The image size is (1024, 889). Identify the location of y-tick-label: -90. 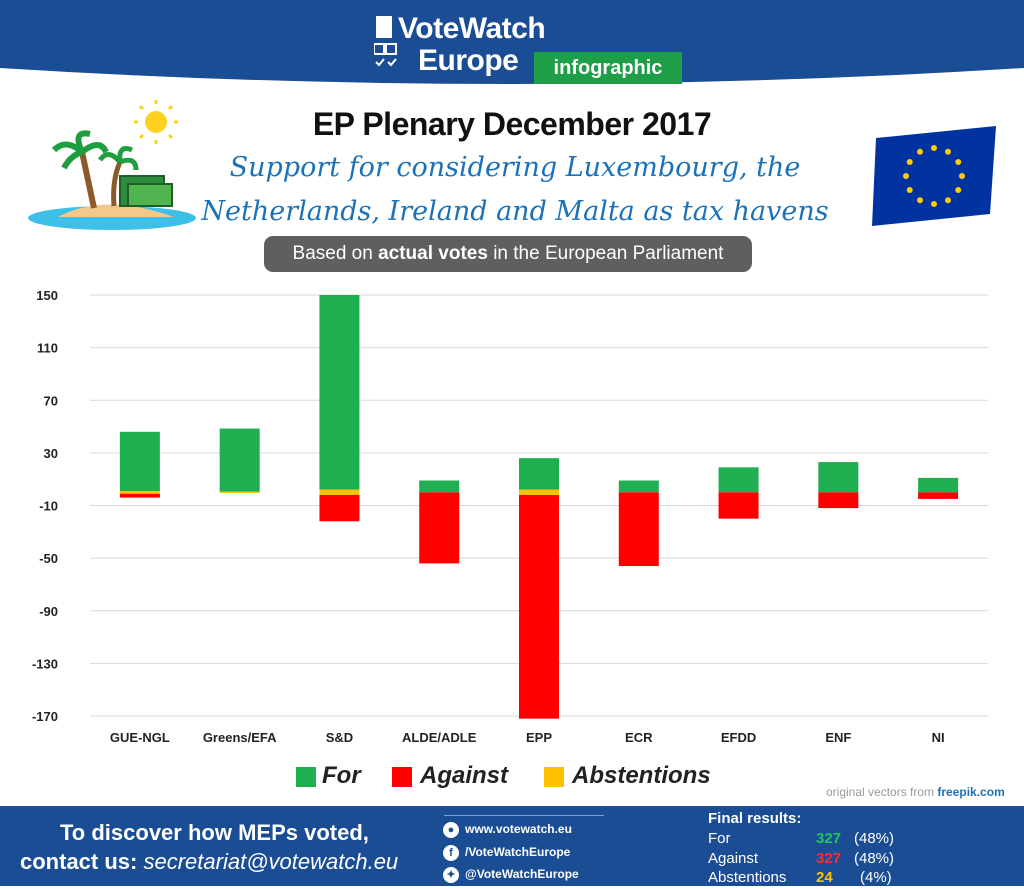
(48, 611).